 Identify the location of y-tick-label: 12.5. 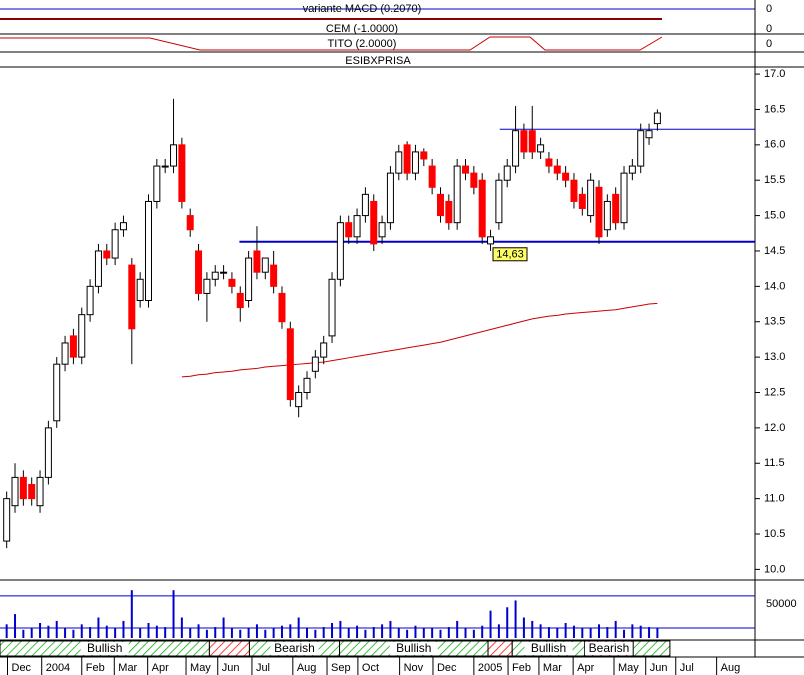
(774, 392).